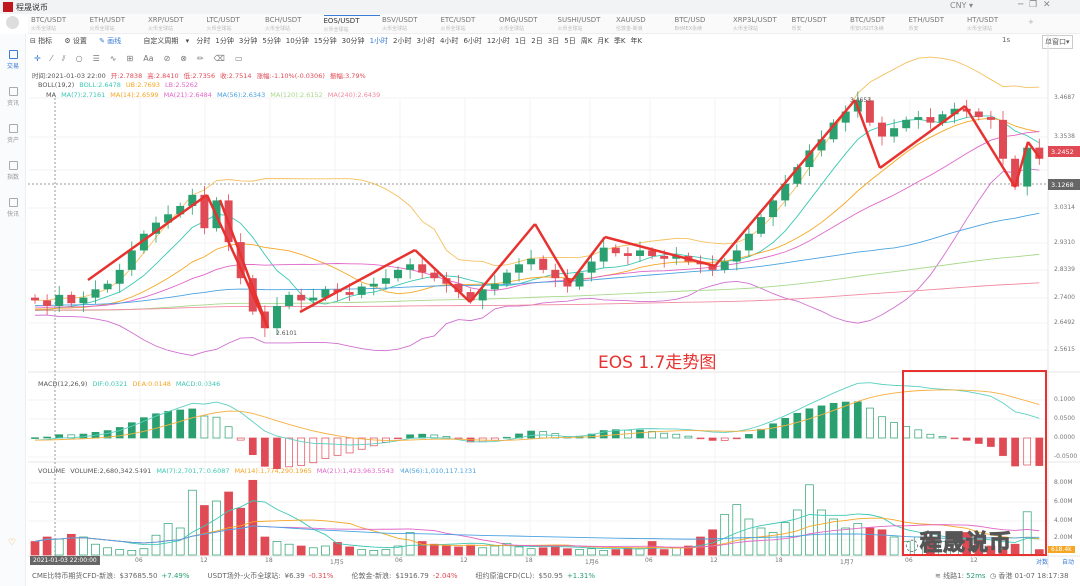 The width and height of the screenshot is (1080, 586). I want to click on timeframe-10: 4小时, so click(449, 41).